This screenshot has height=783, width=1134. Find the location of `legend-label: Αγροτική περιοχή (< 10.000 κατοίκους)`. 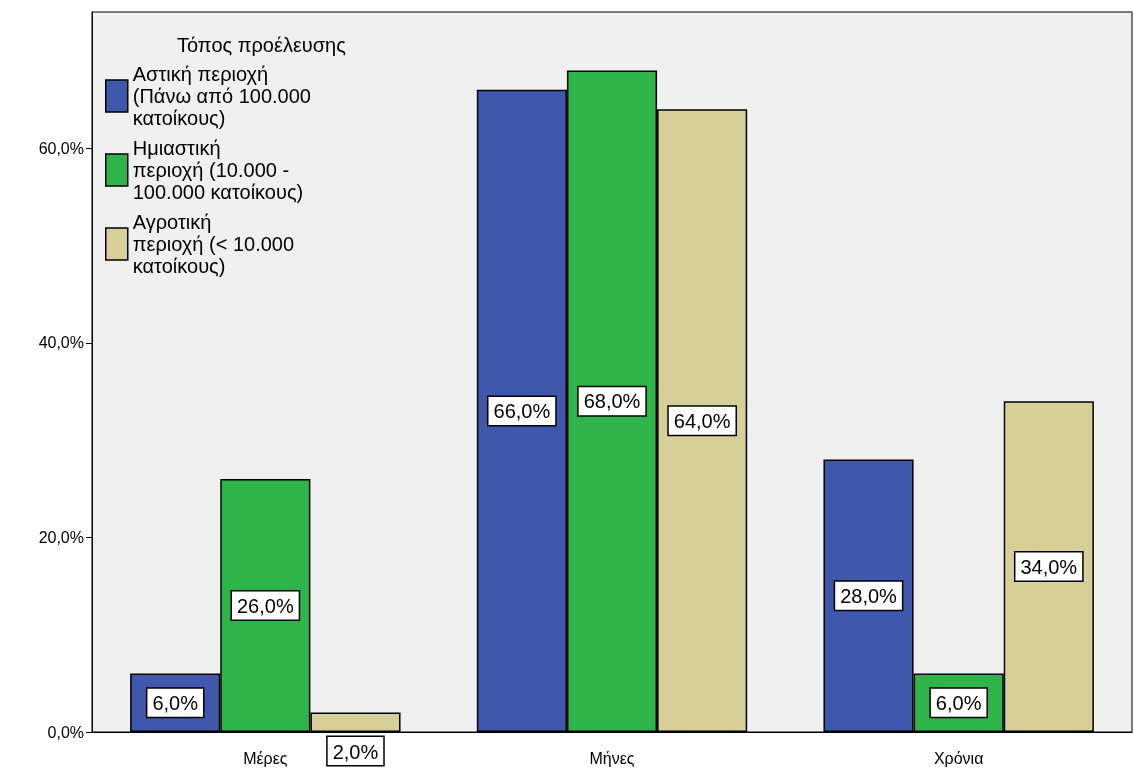

legend-label: Αγροτική περιοχή (< 10.000 κατοίκους) is located at coordinates (216, 244).